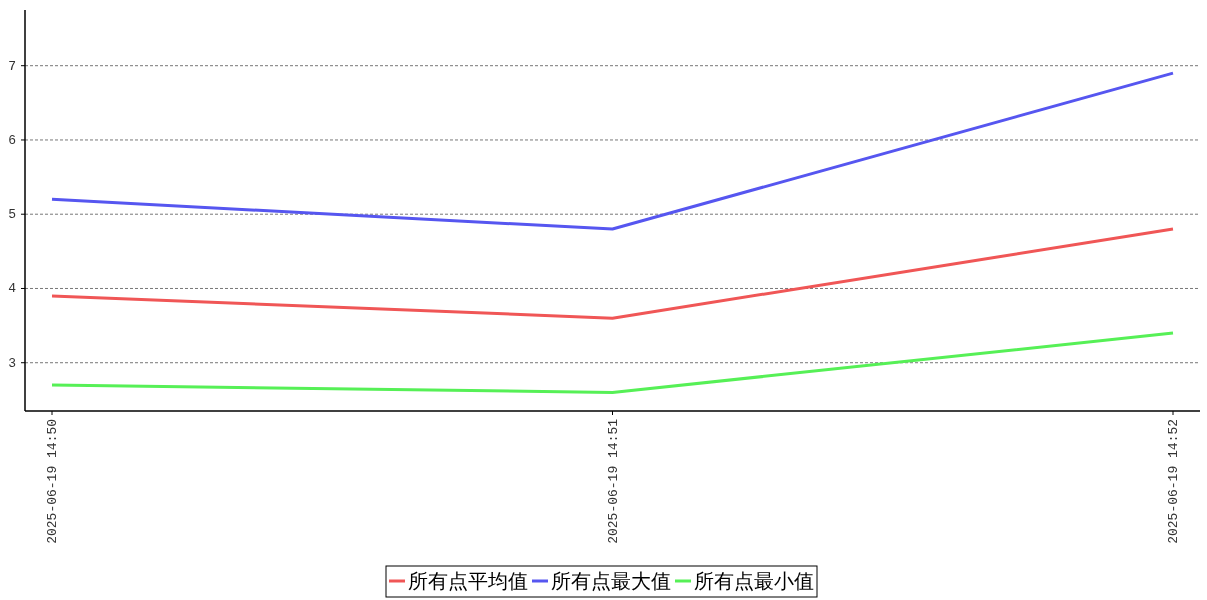 The height and width of the screenshot is (600, 1207). Describe the element at coordinates (52, 481) in the screenshot. I see `x-tick-label: 2025-06-19 14:50` at that location.